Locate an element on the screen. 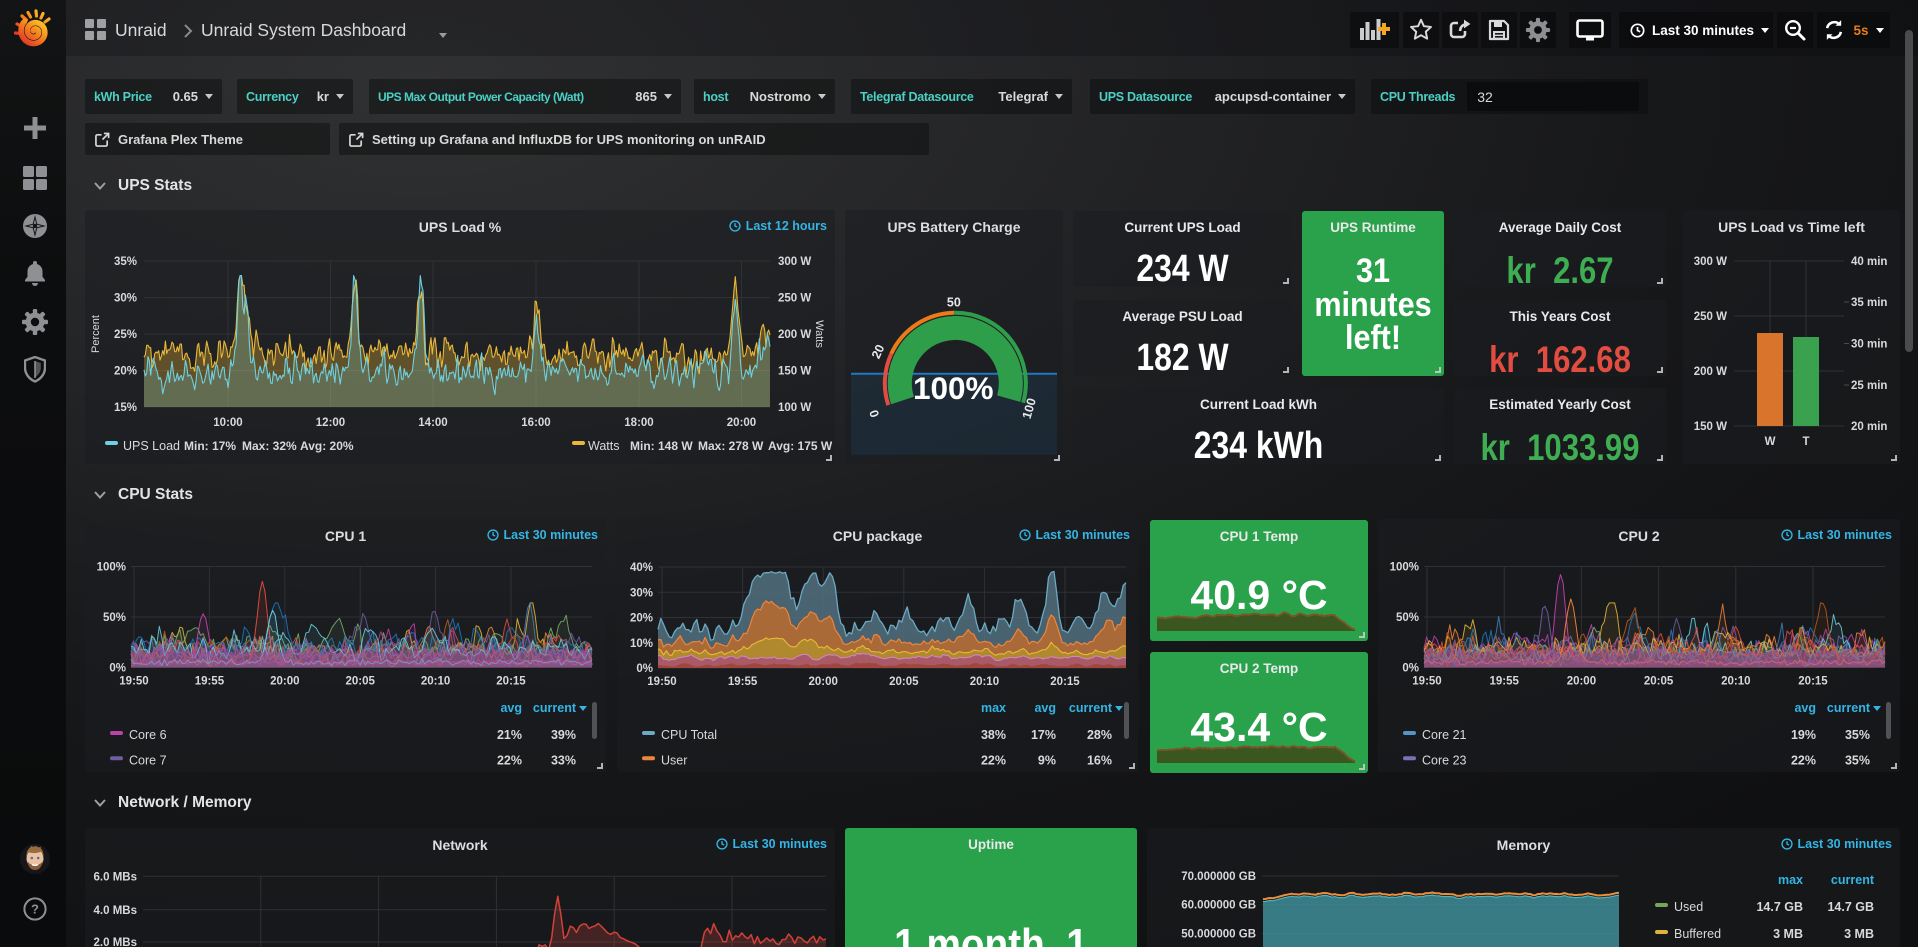  svg-text: 100 W is located at coordinates (794, 408).